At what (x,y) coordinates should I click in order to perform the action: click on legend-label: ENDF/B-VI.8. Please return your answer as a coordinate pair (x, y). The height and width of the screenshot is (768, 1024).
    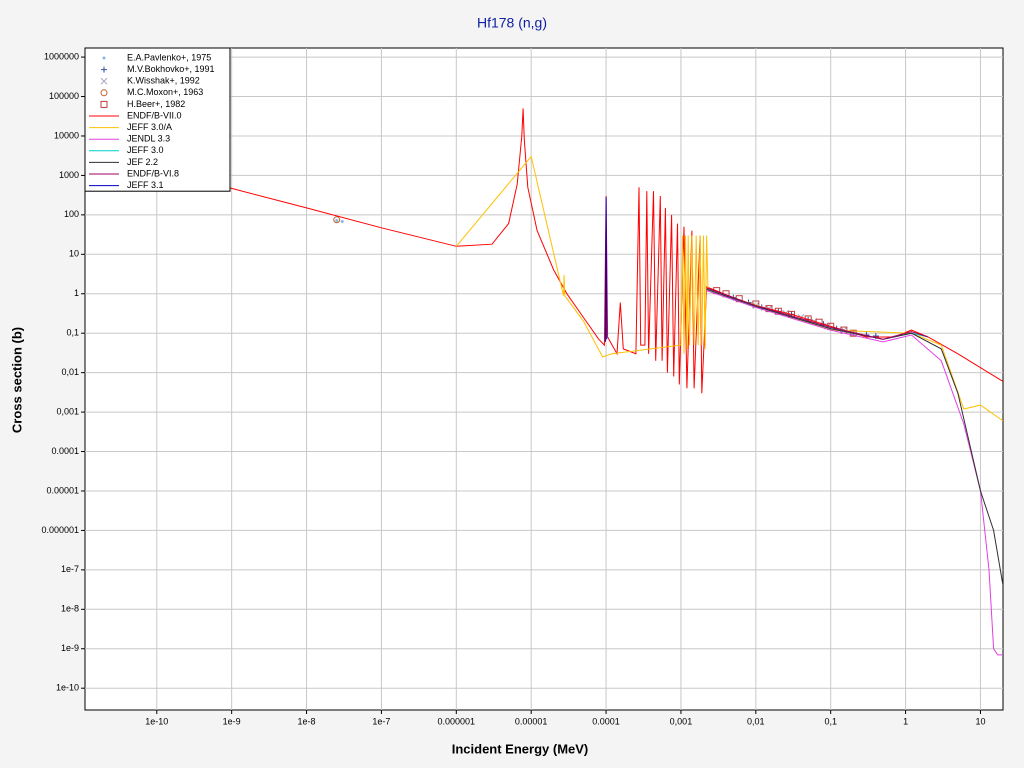
    Looking at the image, I should click on (153, 173).